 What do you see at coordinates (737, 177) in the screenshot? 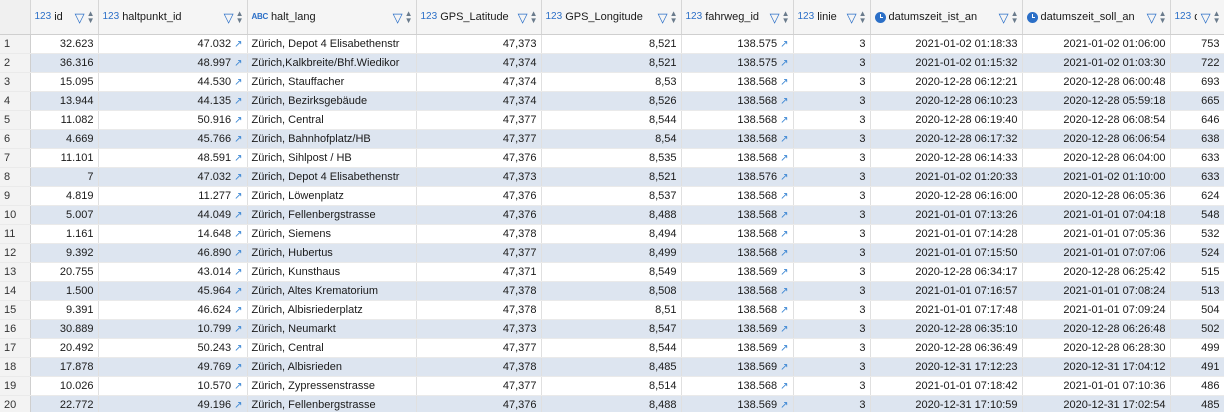
I see `cell-fw: 138.576 ↗` at bounding box center [737, 177].